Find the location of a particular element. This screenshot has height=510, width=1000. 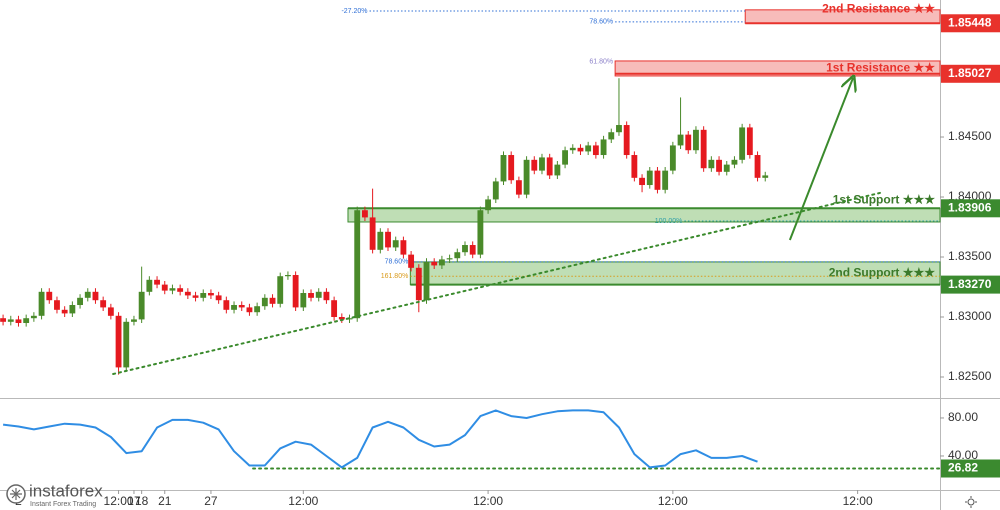

fib-label: 61.80% is located at coordinates (601, 61).